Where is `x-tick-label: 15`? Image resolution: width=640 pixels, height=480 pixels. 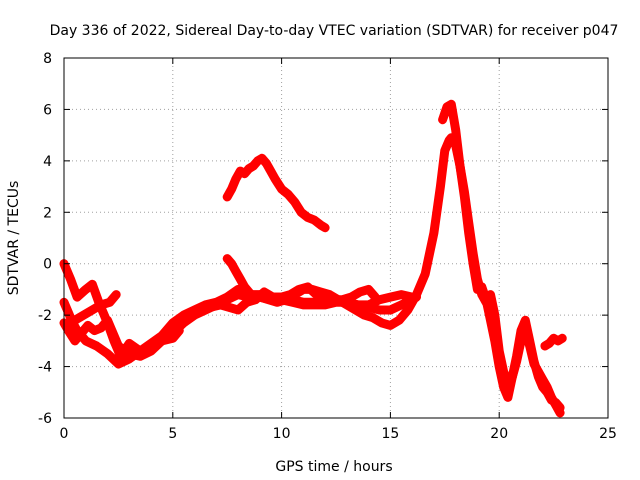
x-tick-label: 15 is located at coordinates (390, 434).